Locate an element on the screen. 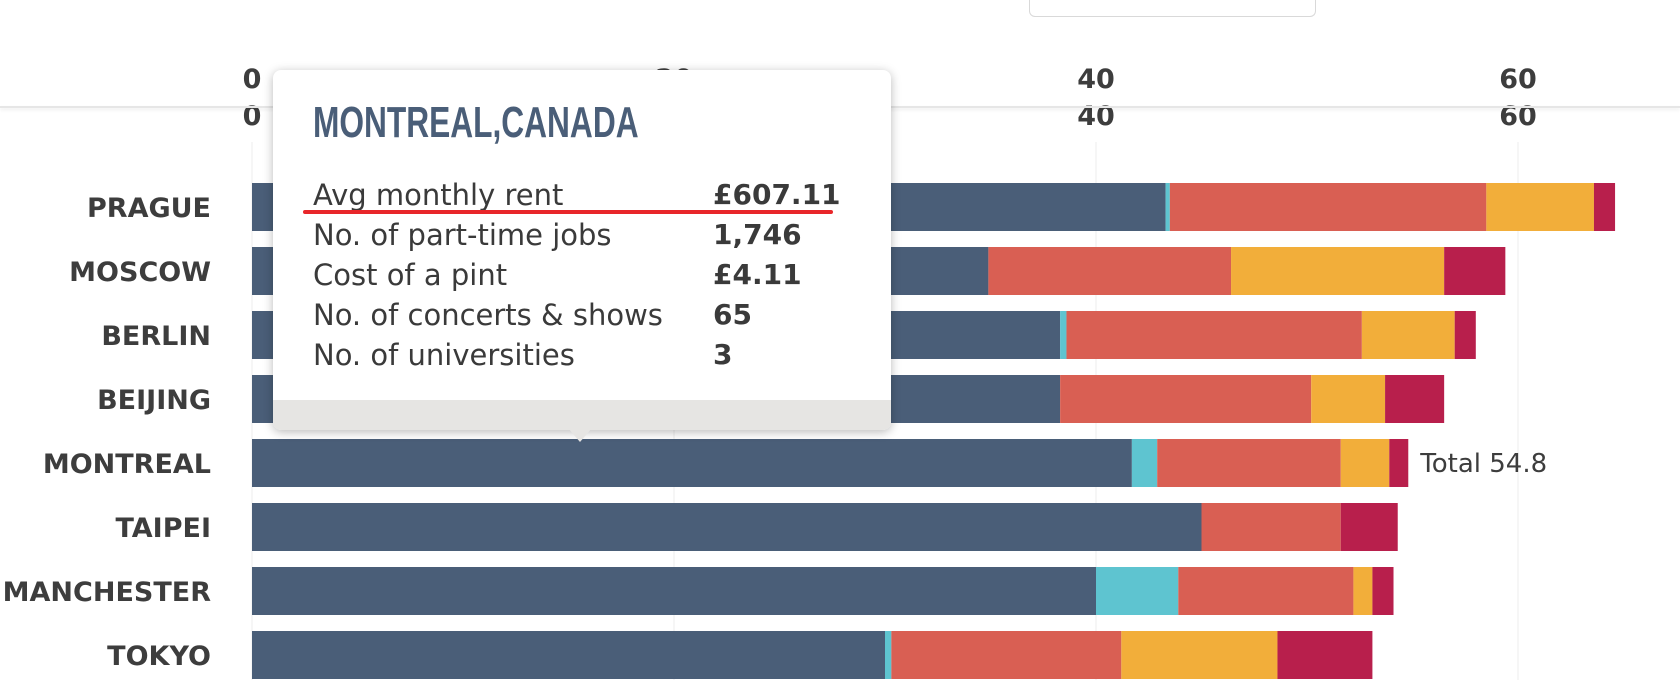 Image resolution: width=1680 pixels, height=680 pixels. category-label: MOSCOW is located at coordinates (140, 272).